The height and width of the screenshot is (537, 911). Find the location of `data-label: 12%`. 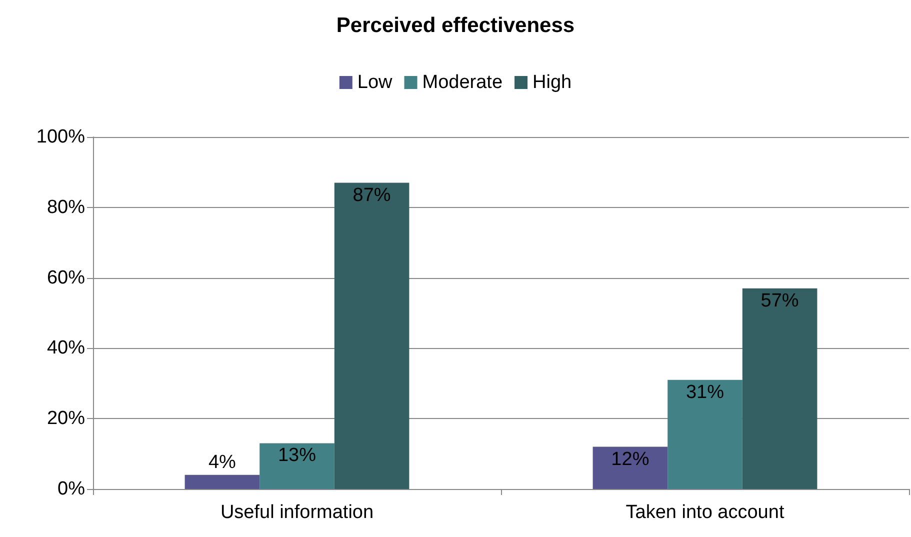

data-label: 12% is located at coordinates (630, 459).